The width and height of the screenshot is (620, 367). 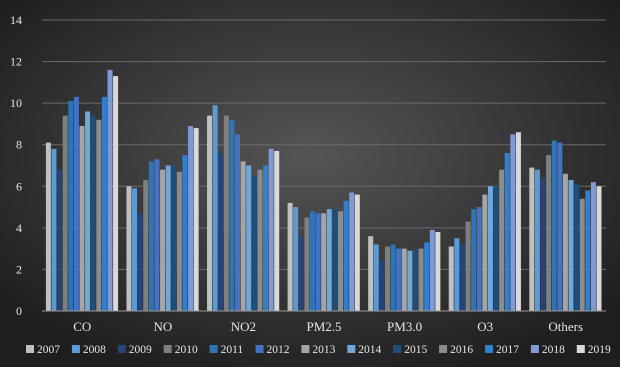 I want to click on legend-item-2009: 2009, so click(x=134, y=350).